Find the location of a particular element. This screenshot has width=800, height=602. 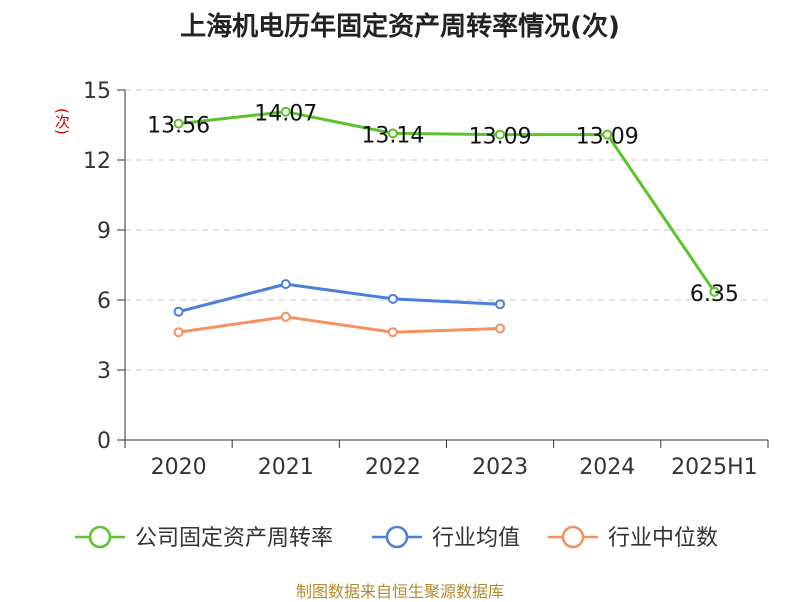

x-tick-label: 2025H1 is located at coordinates (714, 467).